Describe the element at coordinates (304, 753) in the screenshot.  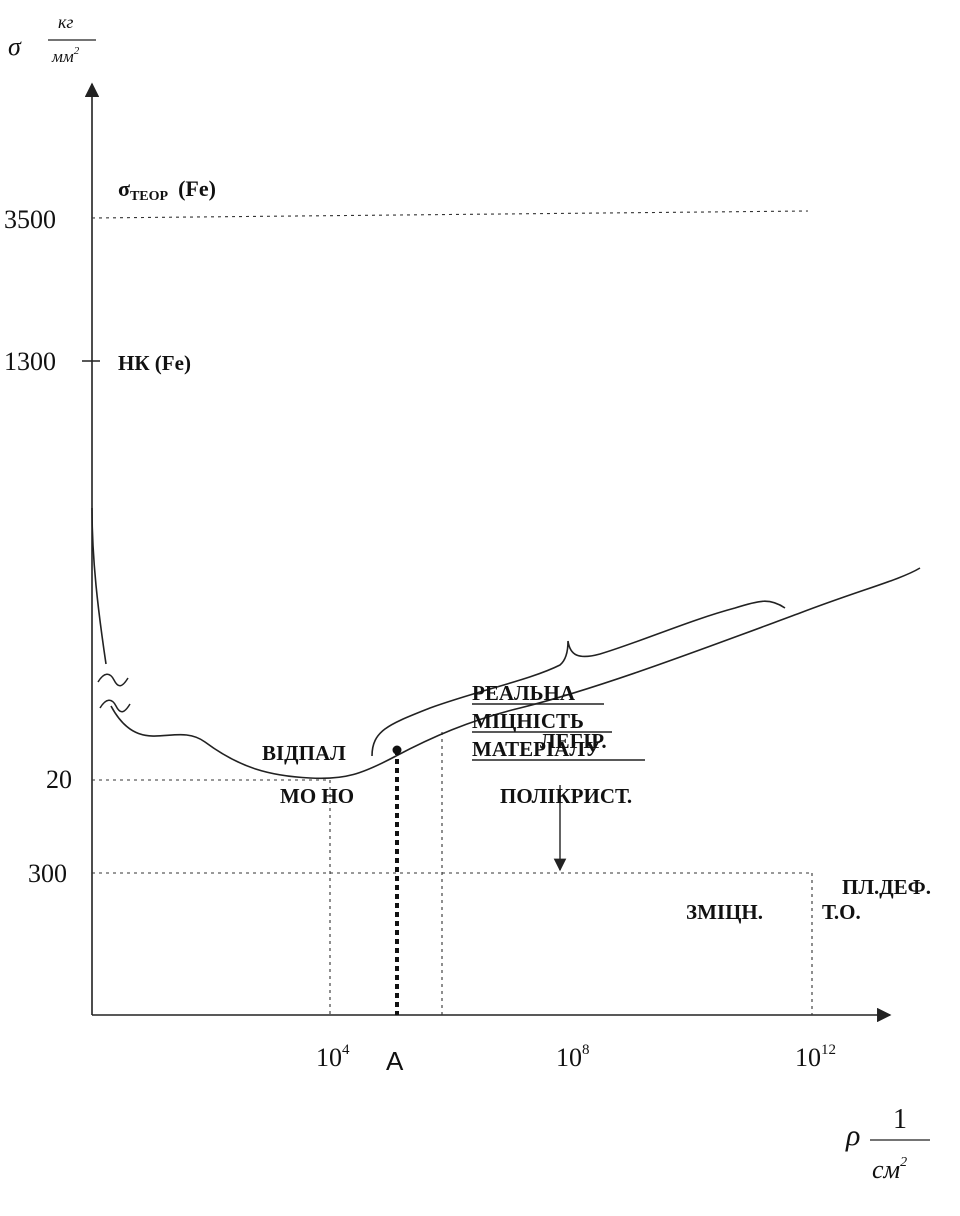
I see `annealing-label: ВІДПАЛ` at that location.